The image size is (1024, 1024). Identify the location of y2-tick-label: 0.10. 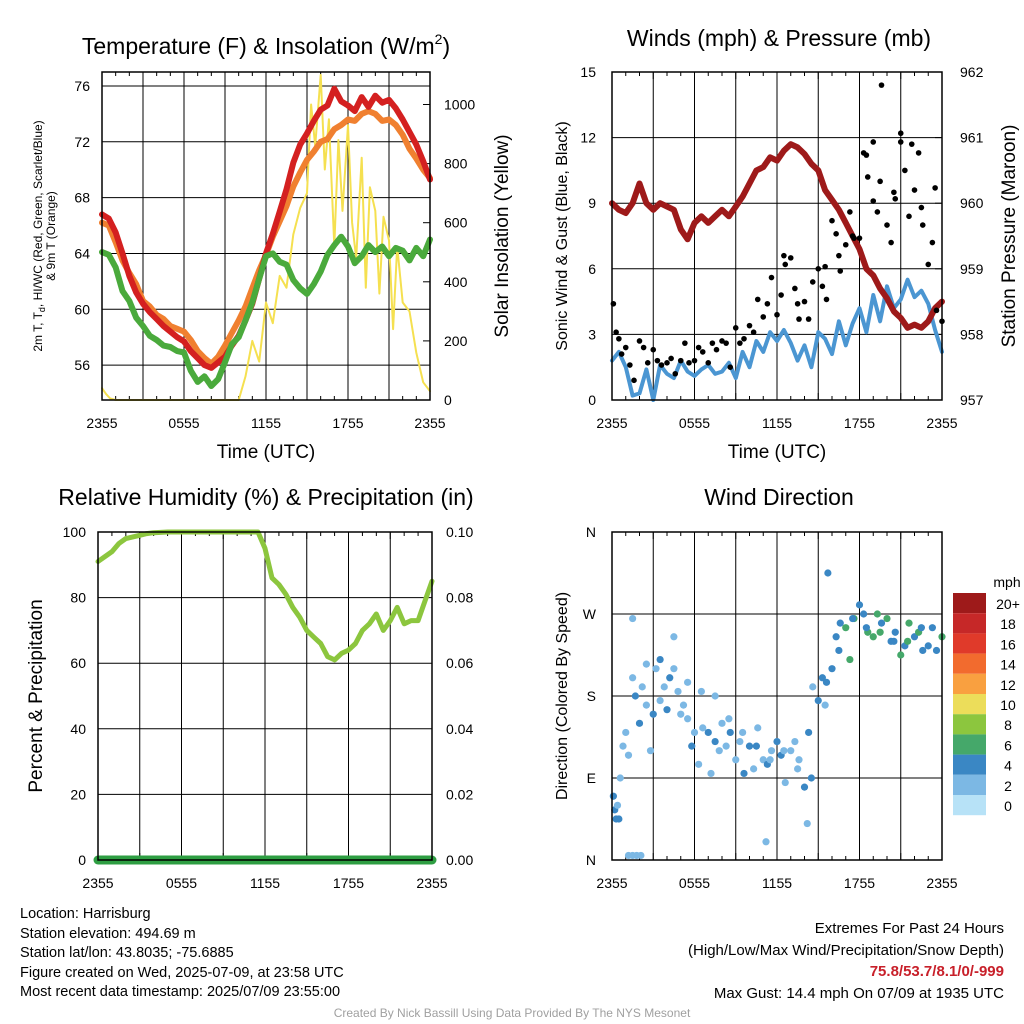
(459, 532).